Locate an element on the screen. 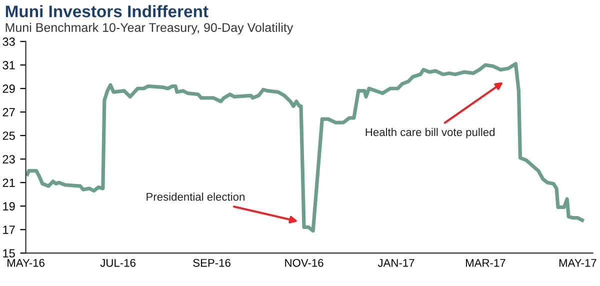 Image resolution: width=600 pixels, height=286 pixels. y-tick-label: 33 is located at coordinates (8, 42).